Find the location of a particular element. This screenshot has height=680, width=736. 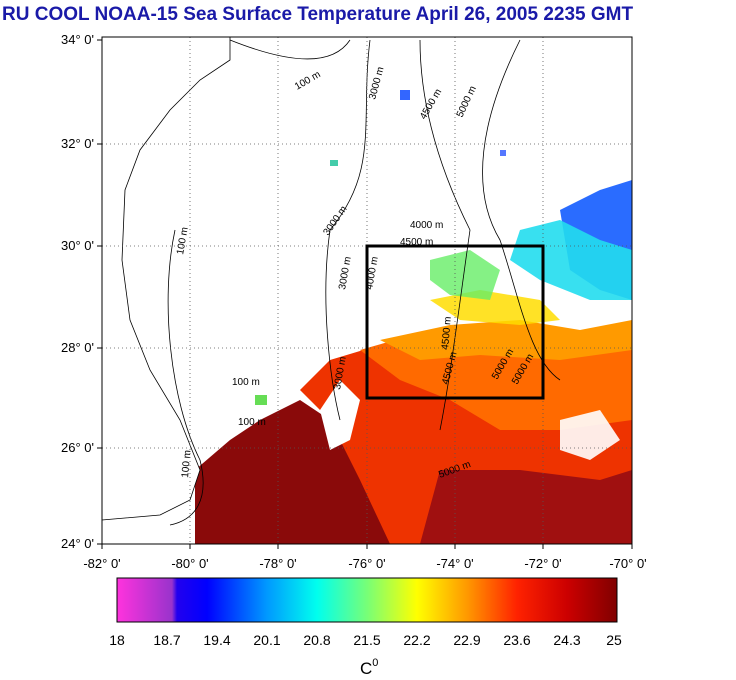

lat-tick-label: 32° 0' is located at coordinates (77, 143).